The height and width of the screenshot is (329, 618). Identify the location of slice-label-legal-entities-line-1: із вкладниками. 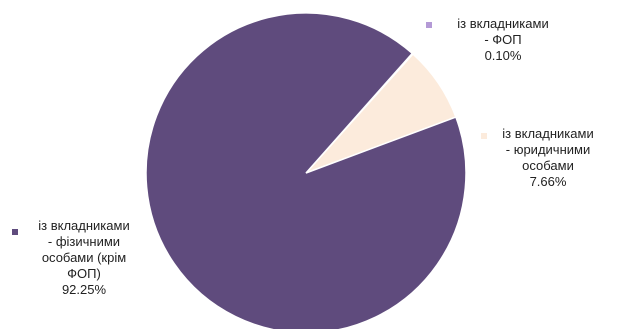
(548, 133).